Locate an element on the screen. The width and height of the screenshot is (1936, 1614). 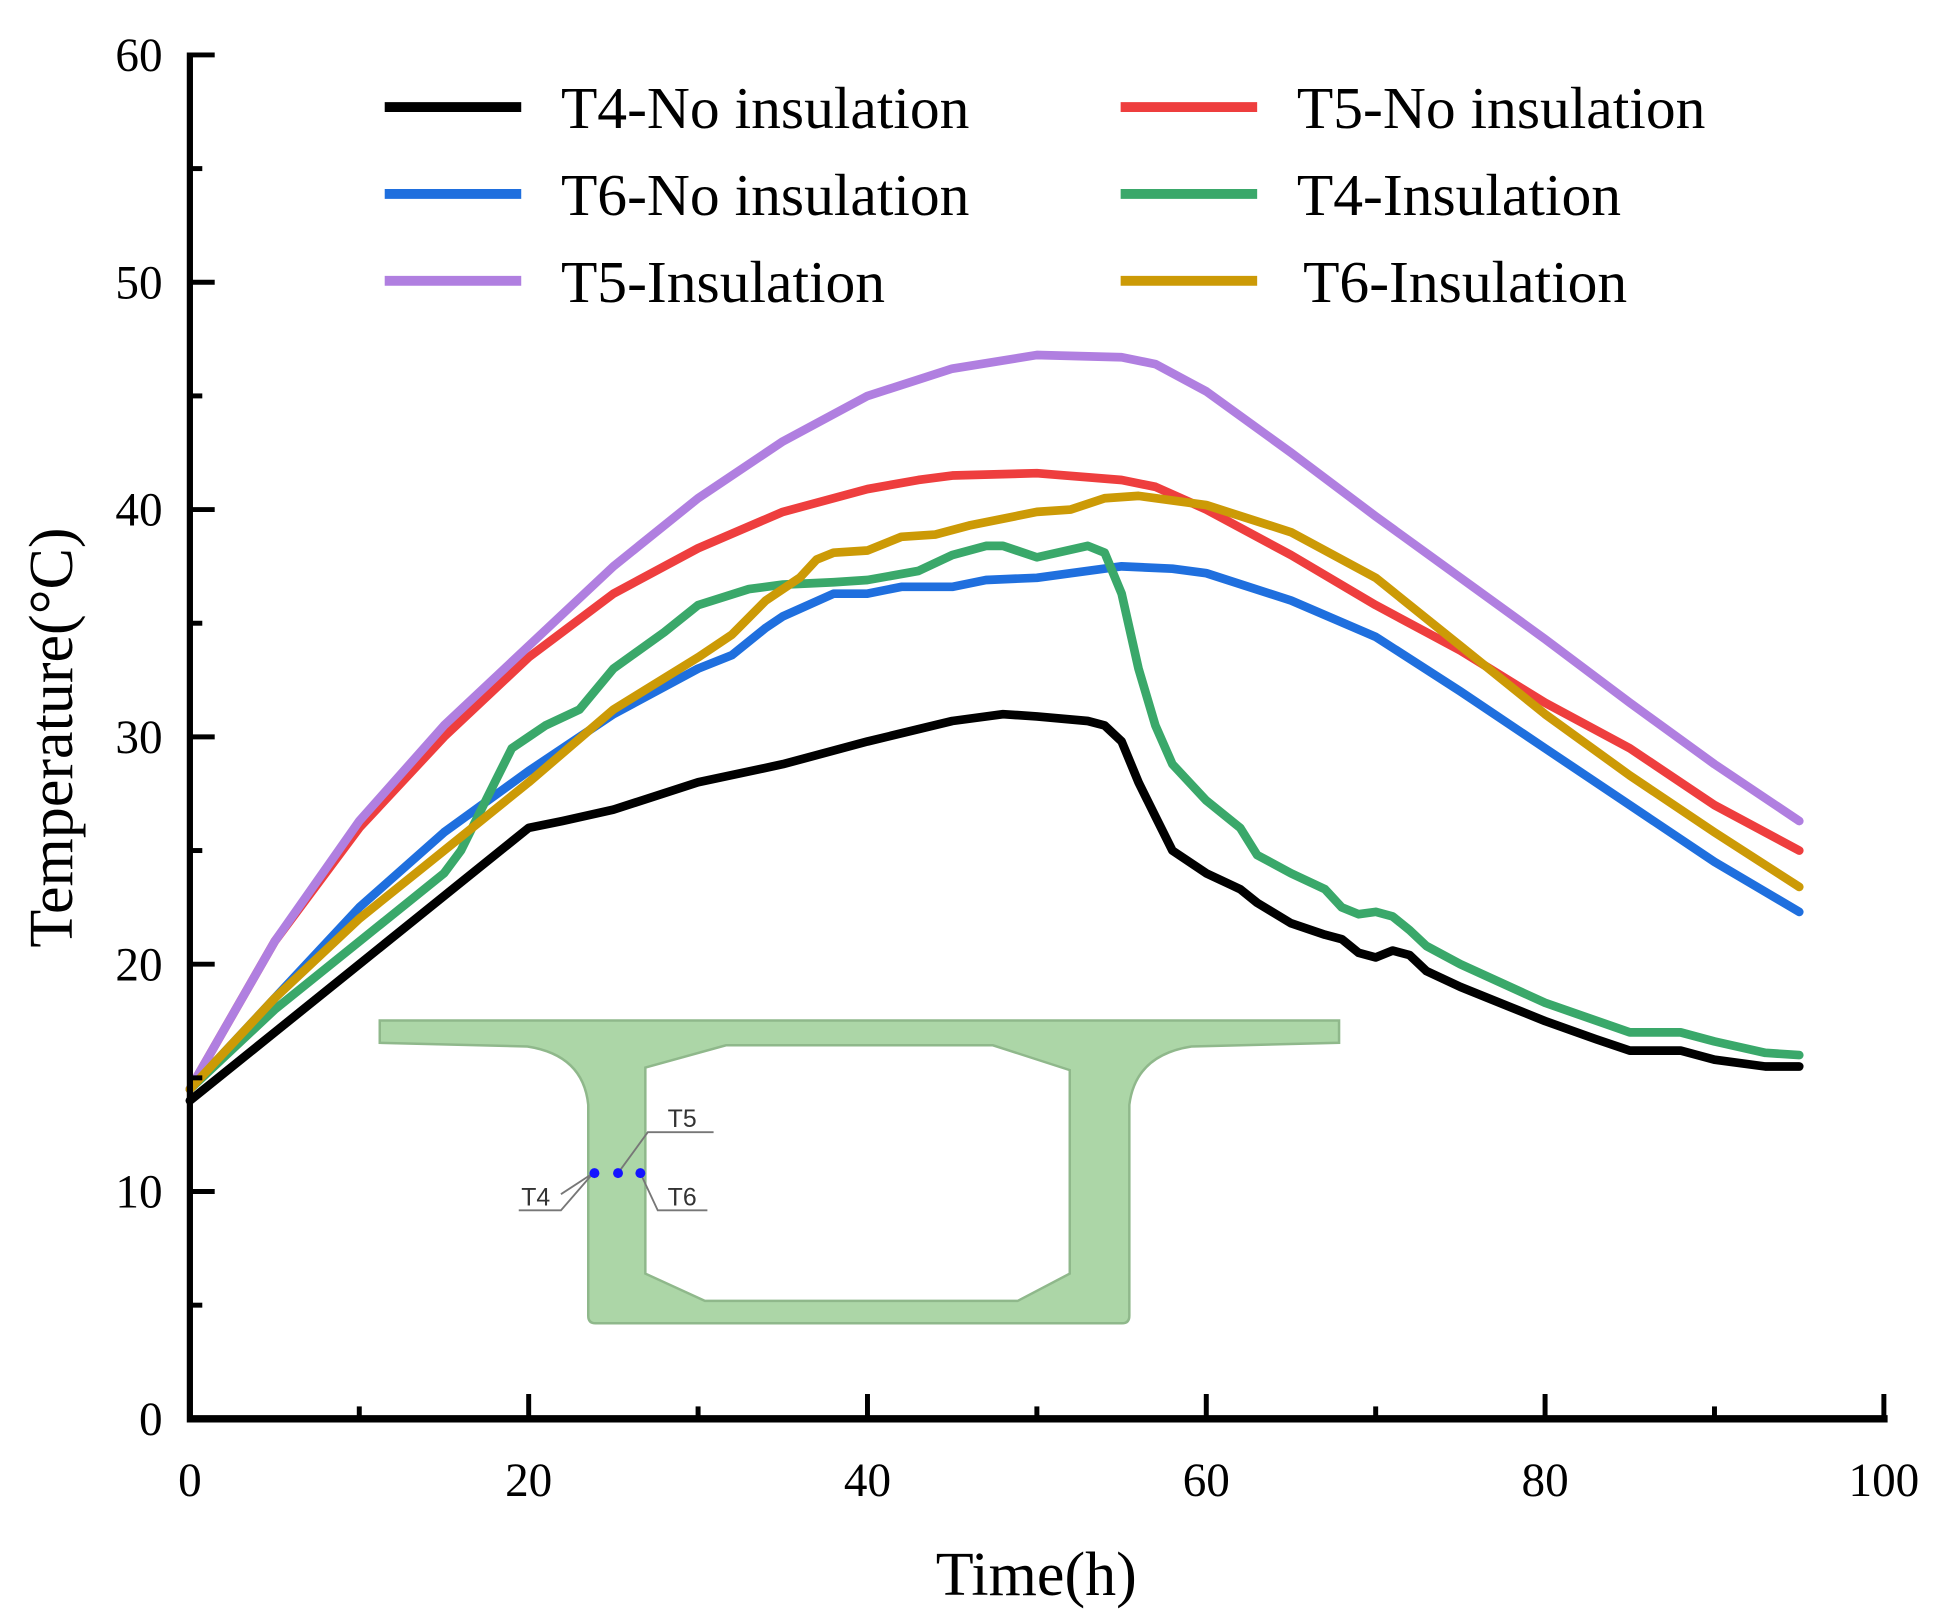
x-tick-label: 80 is located at coordinates (1545, 1481).